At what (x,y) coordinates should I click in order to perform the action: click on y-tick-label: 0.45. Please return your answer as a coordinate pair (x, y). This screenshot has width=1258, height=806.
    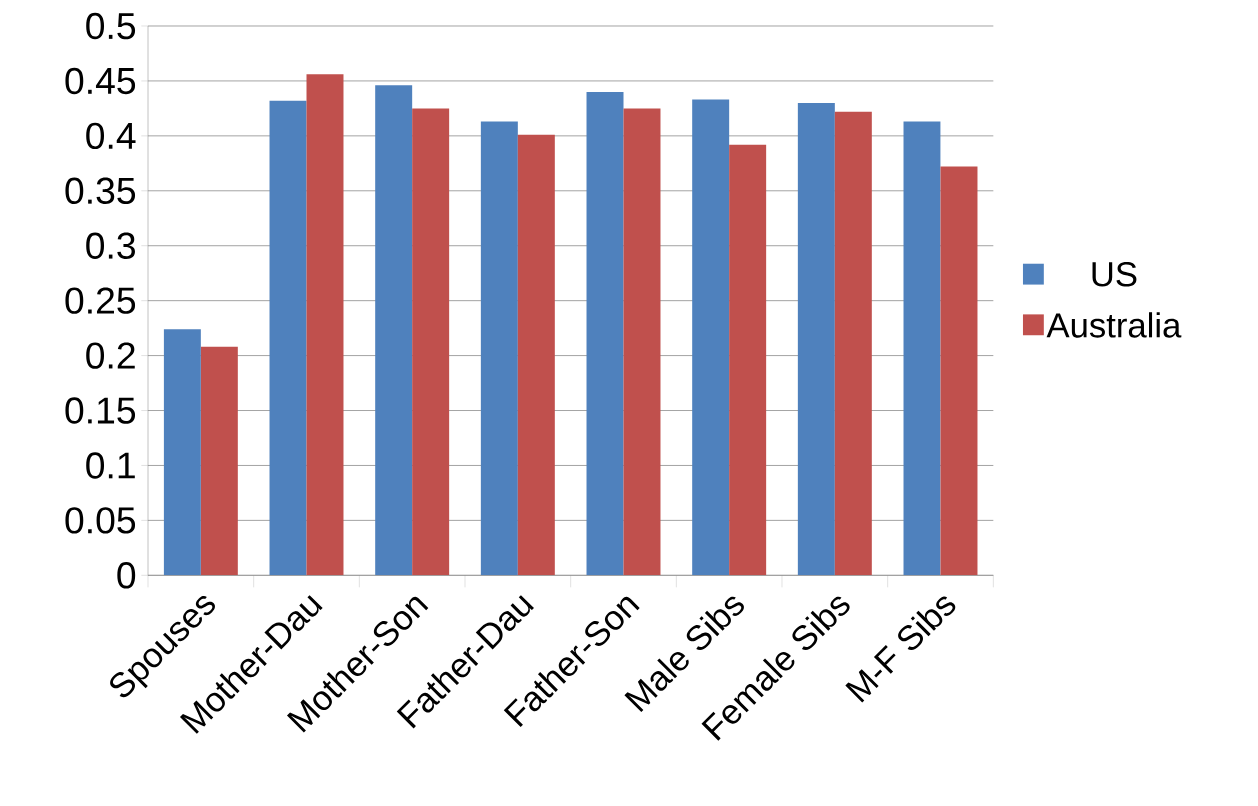
    Looking at the image, I should click on (100, 81).